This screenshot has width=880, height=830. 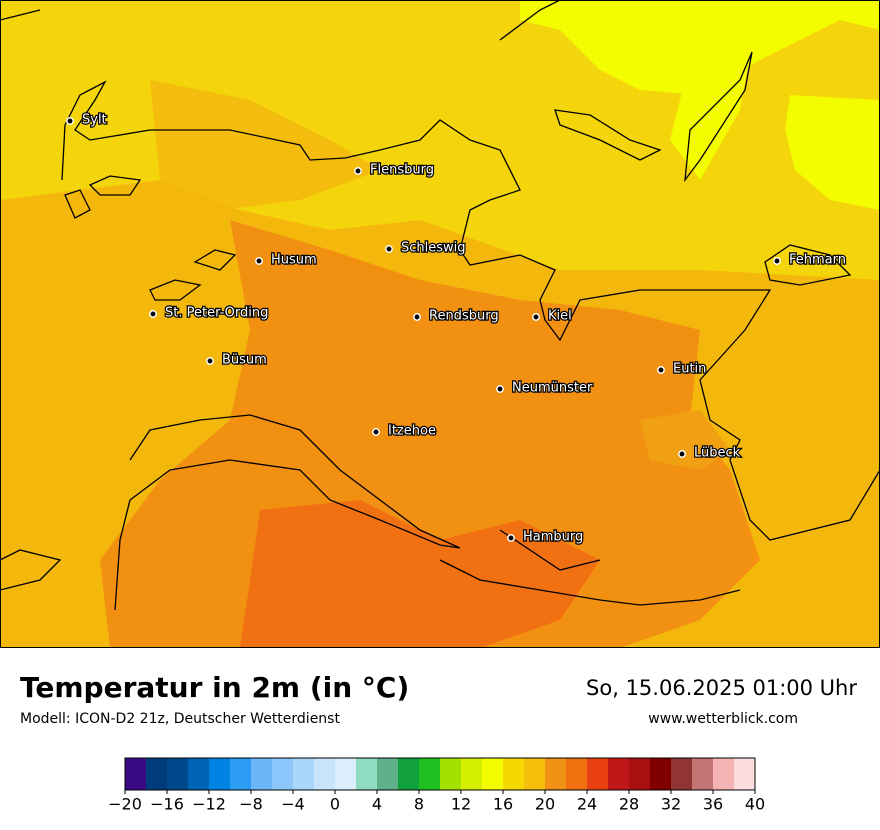 What do you see at coordinates (125, 804) in the screenshot?
I see `colorbar-tick-label: −20` at bounding box center [125, 804].